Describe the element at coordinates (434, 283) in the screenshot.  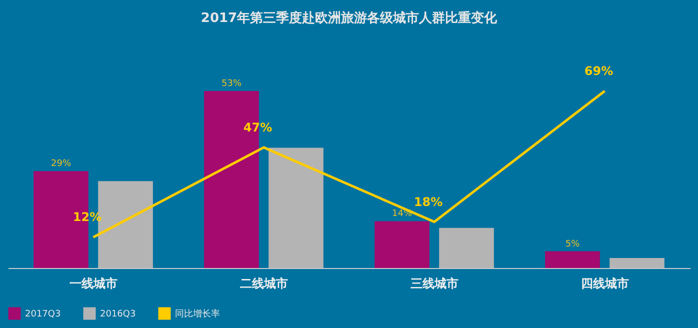
I see `x-tick-label: 三线城市` at that location.